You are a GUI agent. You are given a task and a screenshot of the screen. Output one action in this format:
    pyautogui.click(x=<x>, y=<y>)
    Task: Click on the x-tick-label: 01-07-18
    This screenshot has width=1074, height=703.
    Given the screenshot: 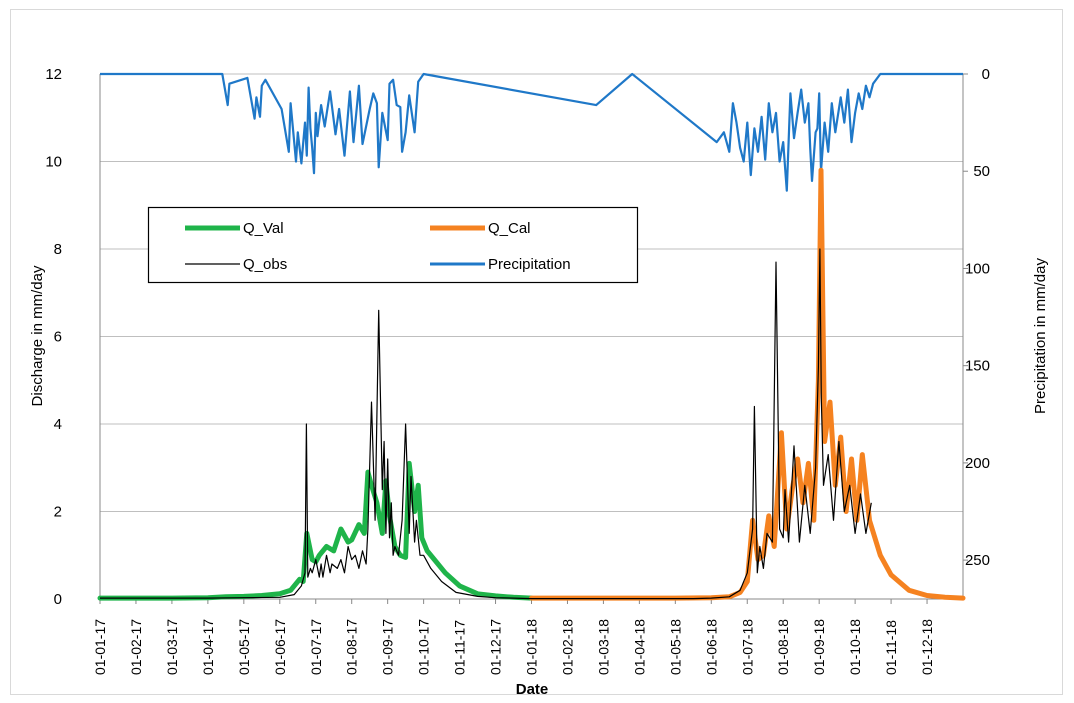 What is the action you would take?
    pyautogui.click(x=747, y=647)
    